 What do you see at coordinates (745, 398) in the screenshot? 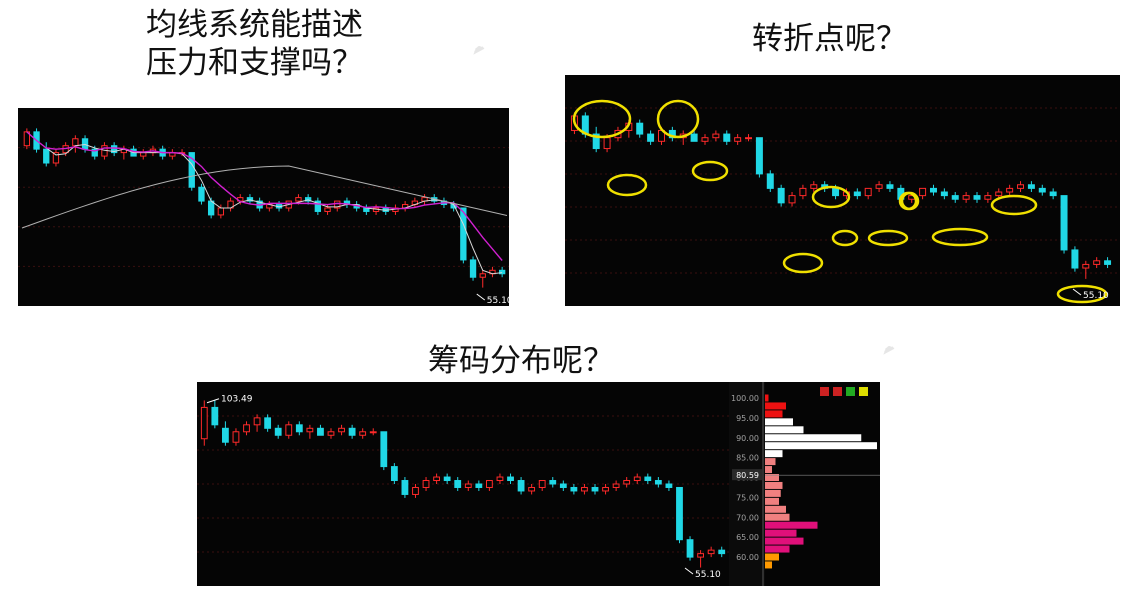
I see `price-tick-label: 100.00` at bounding box center [745, 398].